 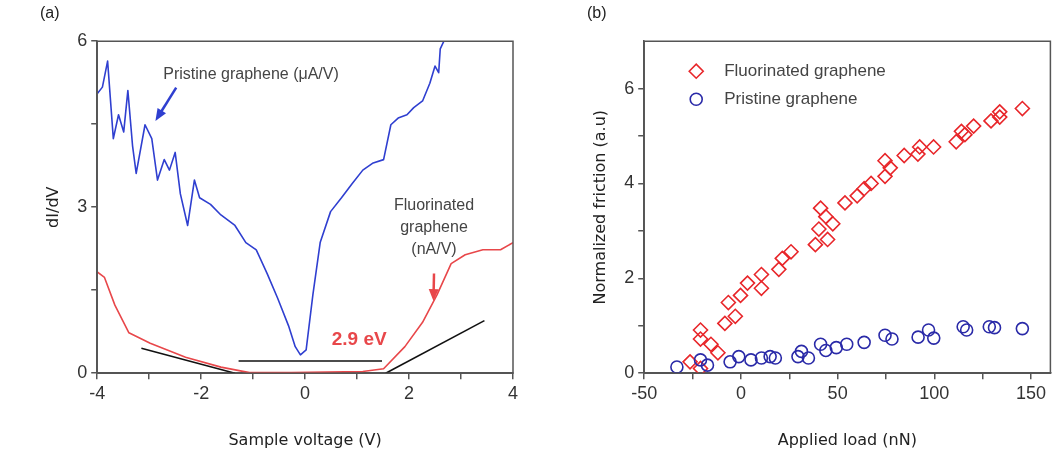 I want to click on x-tick-label: -50, so click(x=644, y=392).